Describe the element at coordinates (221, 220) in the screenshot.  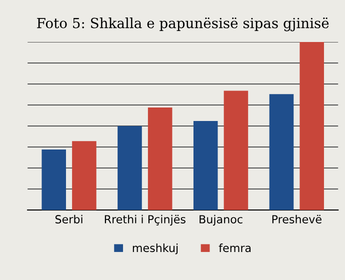
I see `x-tick-label: Bujanoc` at that location.